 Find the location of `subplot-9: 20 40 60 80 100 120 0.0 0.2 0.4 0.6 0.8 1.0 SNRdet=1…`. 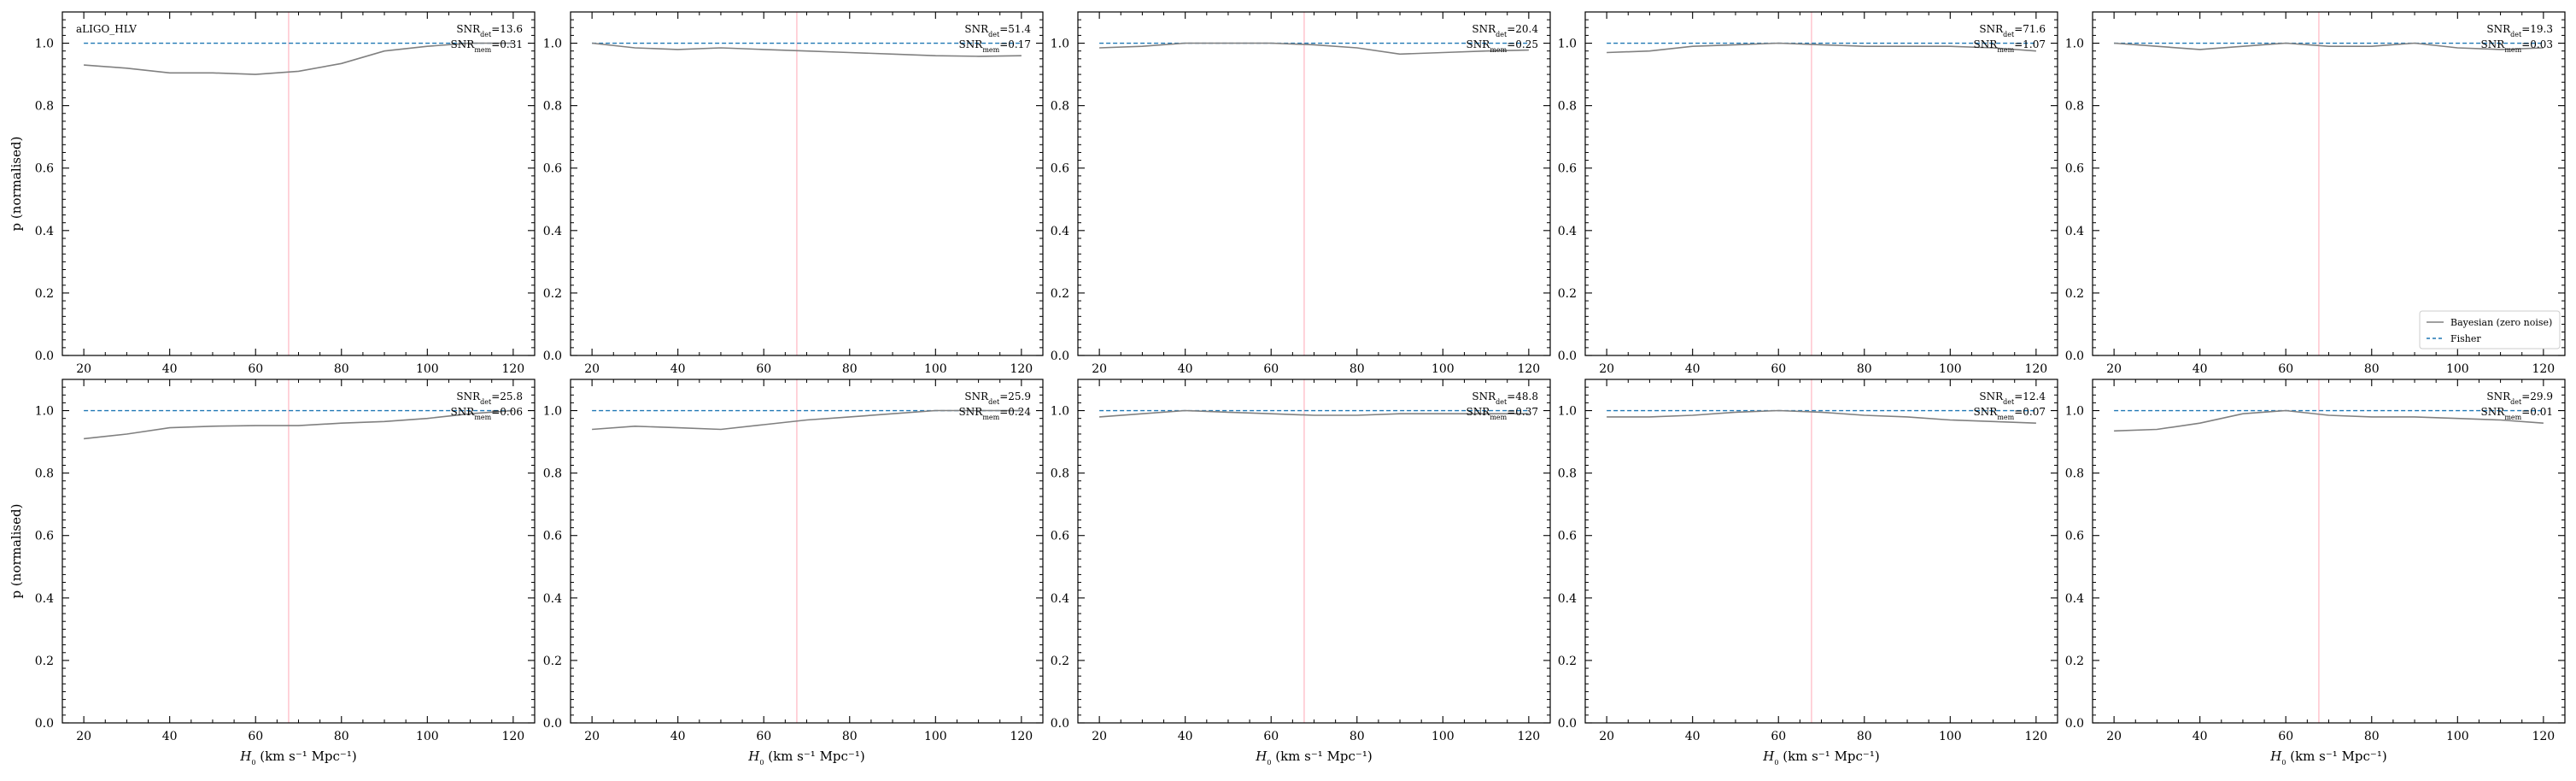

subplot-9: 20 40 60 80 100 120 0.0 0.2 0.4 0.6 0.8 1.0 SNRdet=1… is located at coordinates (1808, 572).